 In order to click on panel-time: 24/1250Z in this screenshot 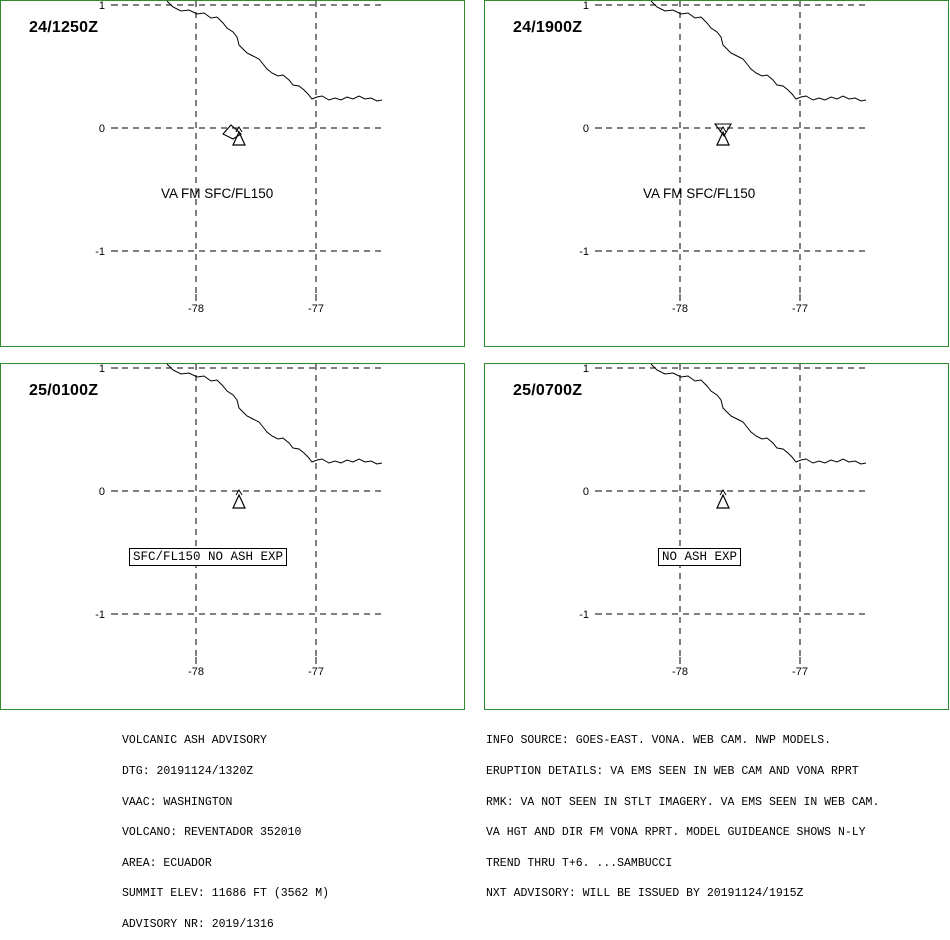, I will do `click(64, 27)`.